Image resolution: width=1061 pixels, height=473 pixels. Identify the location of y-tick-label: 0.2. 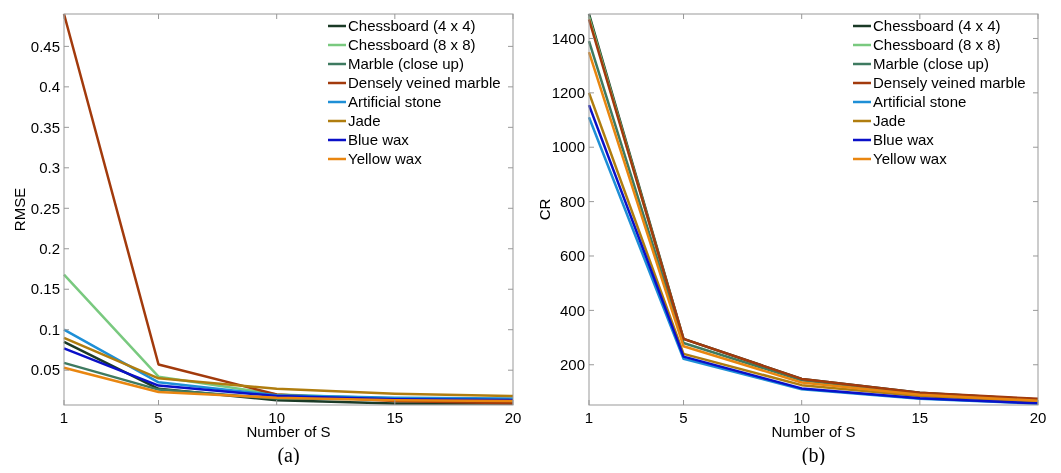
(49, 249).